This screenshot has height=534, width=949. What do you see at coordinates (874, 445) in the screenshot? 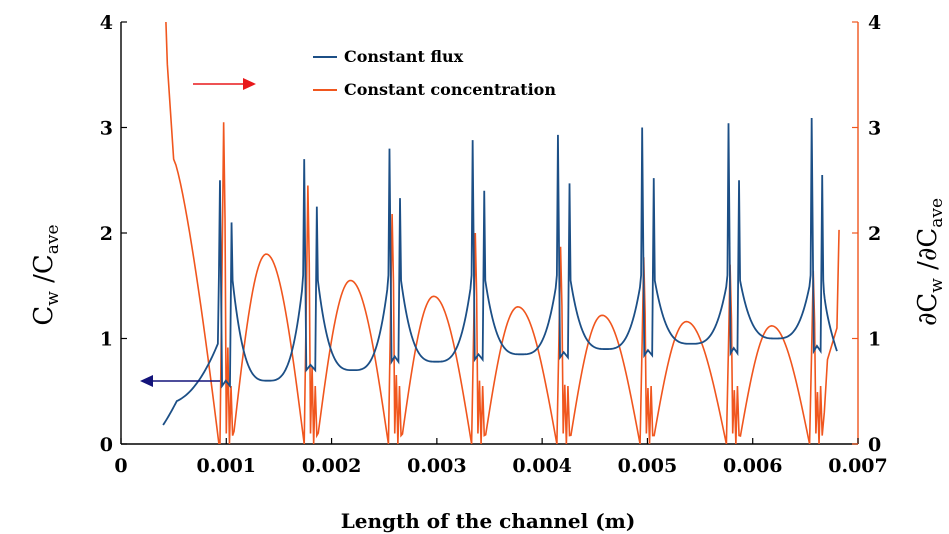
I see `y-right-tick-label: 0` at bounding box center [874, 445].